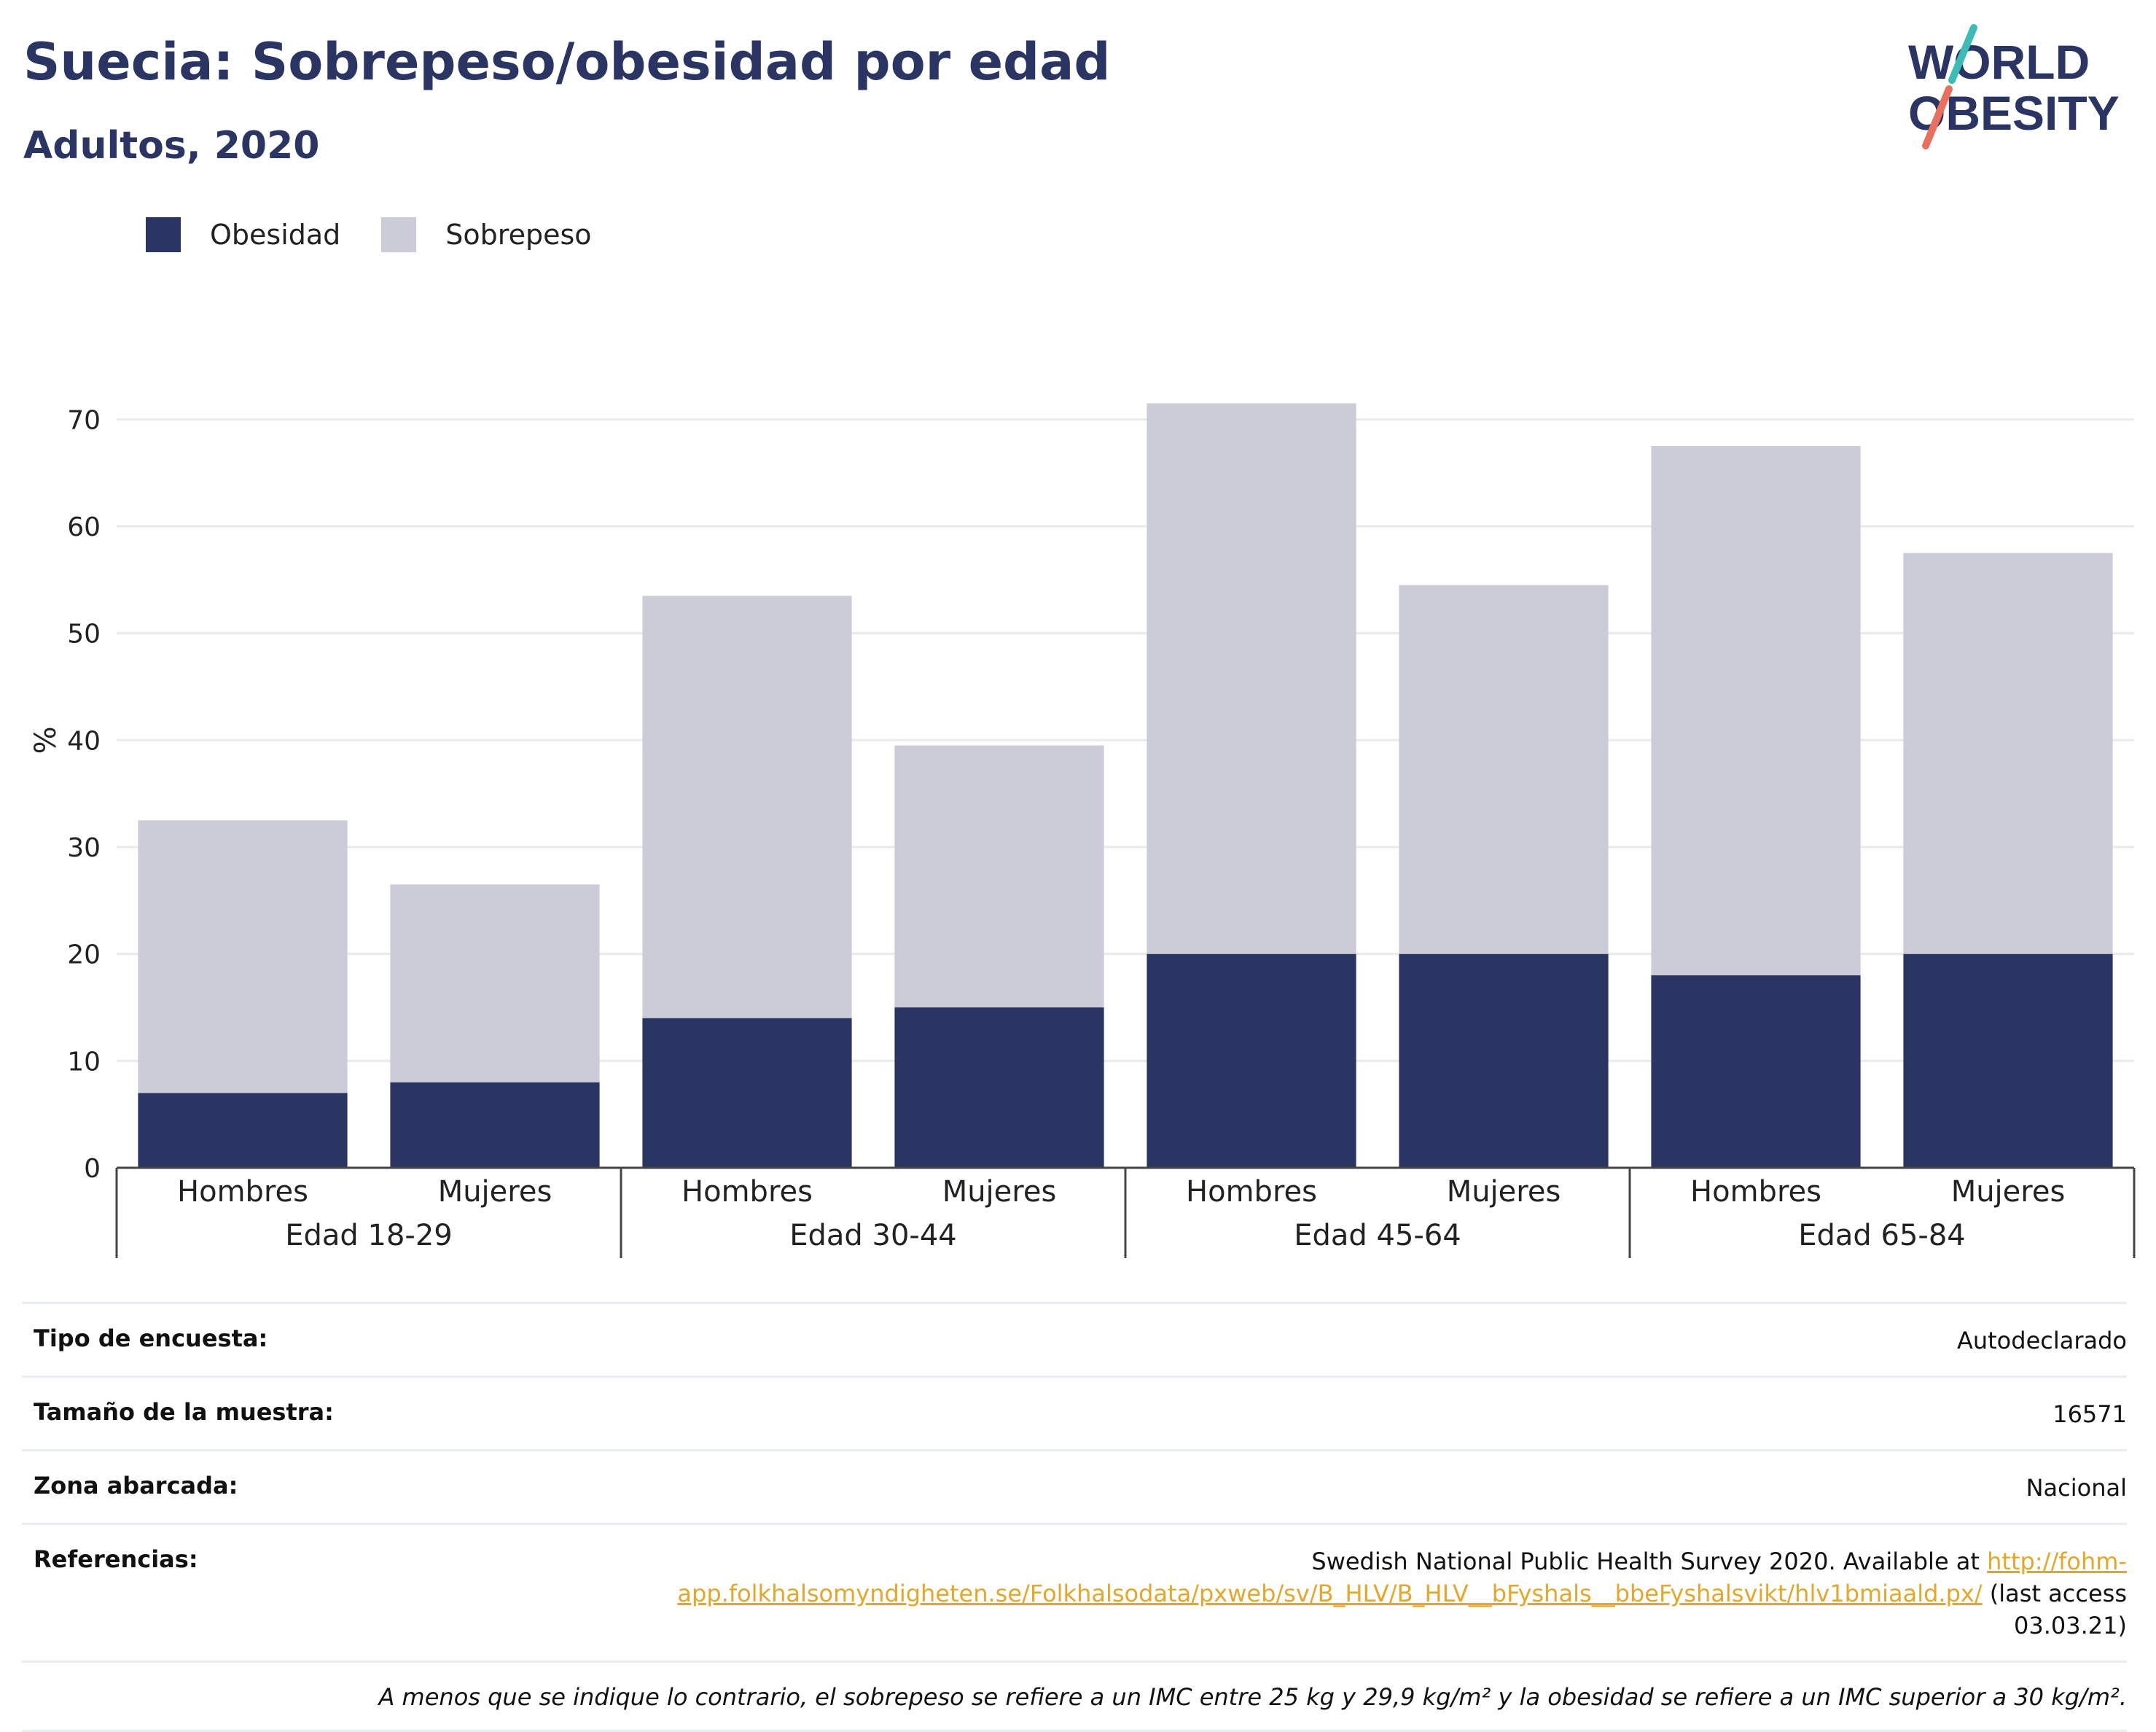  What do you see at coordinates (2054, 1609) in the screenshot?
I see `references-text-after: (last access 03.03.21)` at bounding box center [2054, 1609].